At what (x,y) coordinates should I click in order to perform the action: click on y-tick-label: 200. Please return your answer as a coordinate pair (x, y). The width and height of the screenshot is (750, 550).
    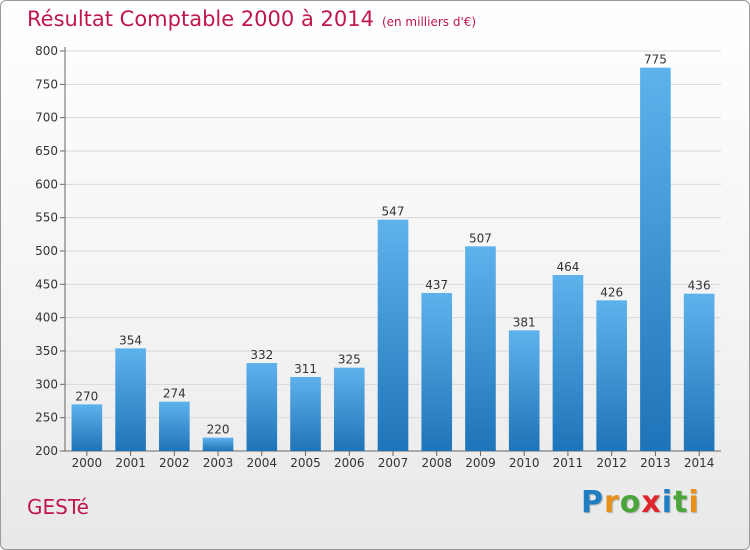
    Looking at the image, I should click on (46, 451).